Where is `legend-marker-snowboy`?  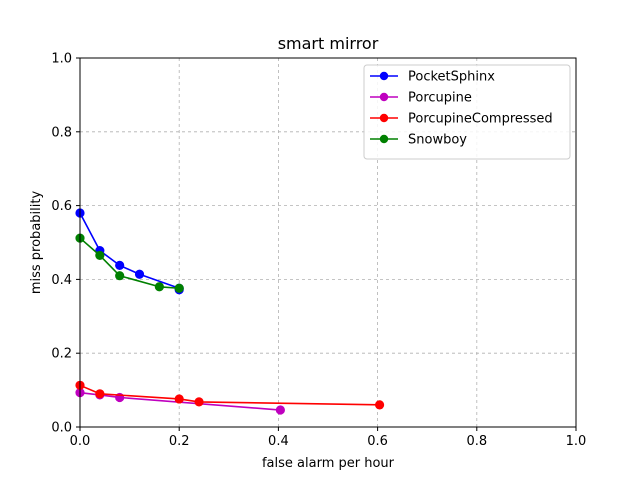
legend-marker-snowboy is located at coordinates (384, 139).